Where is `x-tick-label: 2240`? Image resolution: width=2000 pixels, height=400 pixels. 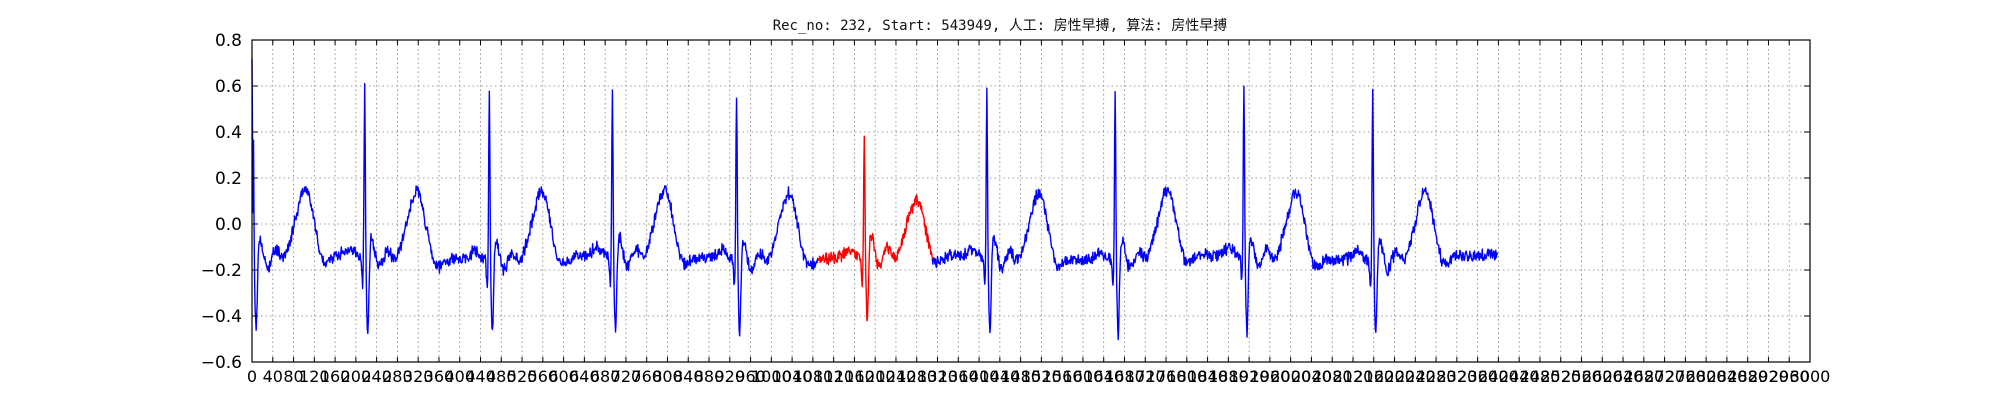 x-tick-label: 2240 is located at coordinates (1415, 376).